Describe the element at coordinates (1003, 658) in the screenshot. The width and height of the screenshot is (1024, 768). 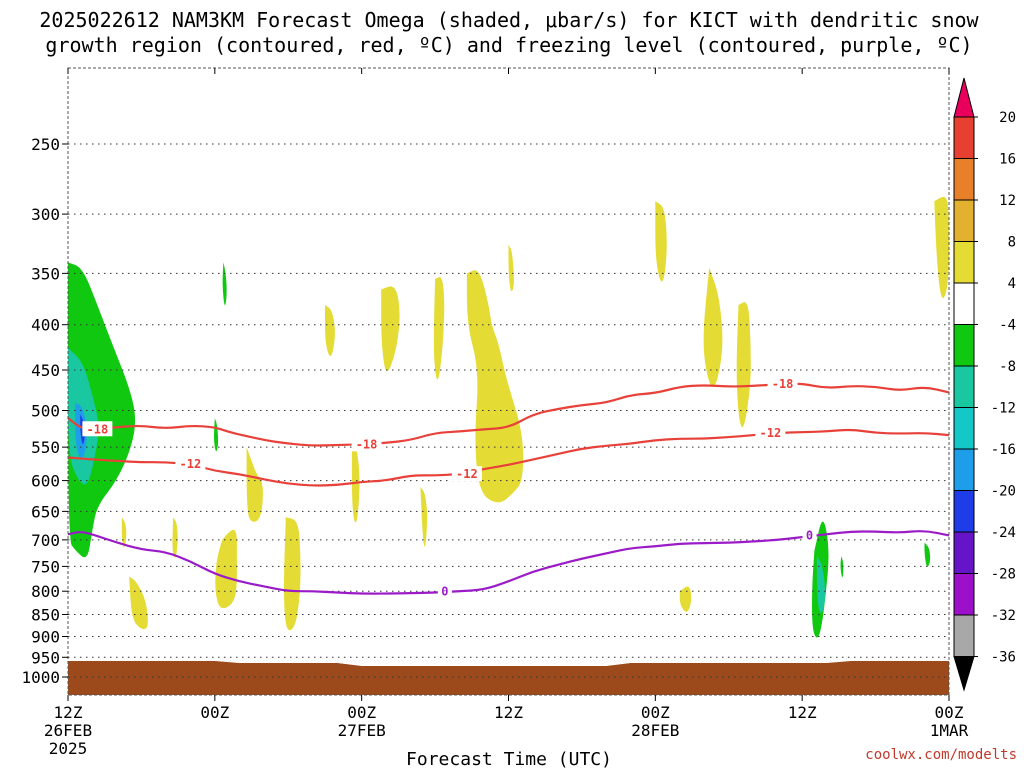
I see `colorbar-label-13: -36` at that location.